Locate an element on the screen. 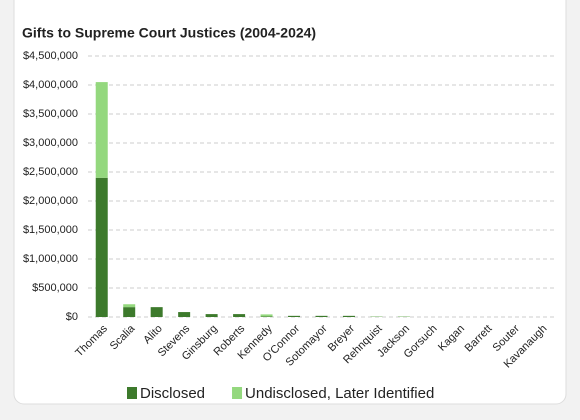  y-tick-label: $500,000 is located at coordinates (55, 288).